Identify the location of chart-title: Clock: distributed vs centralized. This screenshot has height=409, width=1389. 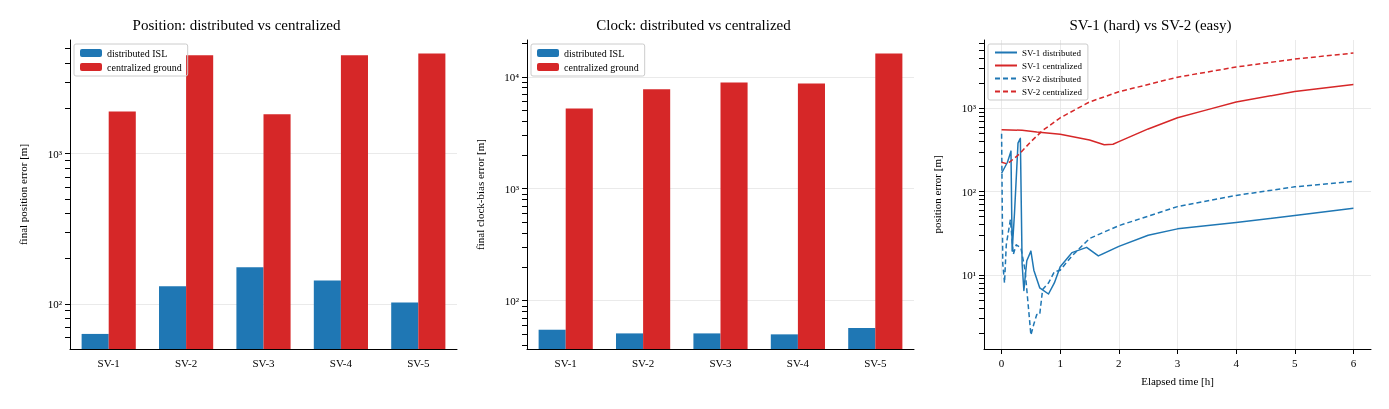
(694, 24).